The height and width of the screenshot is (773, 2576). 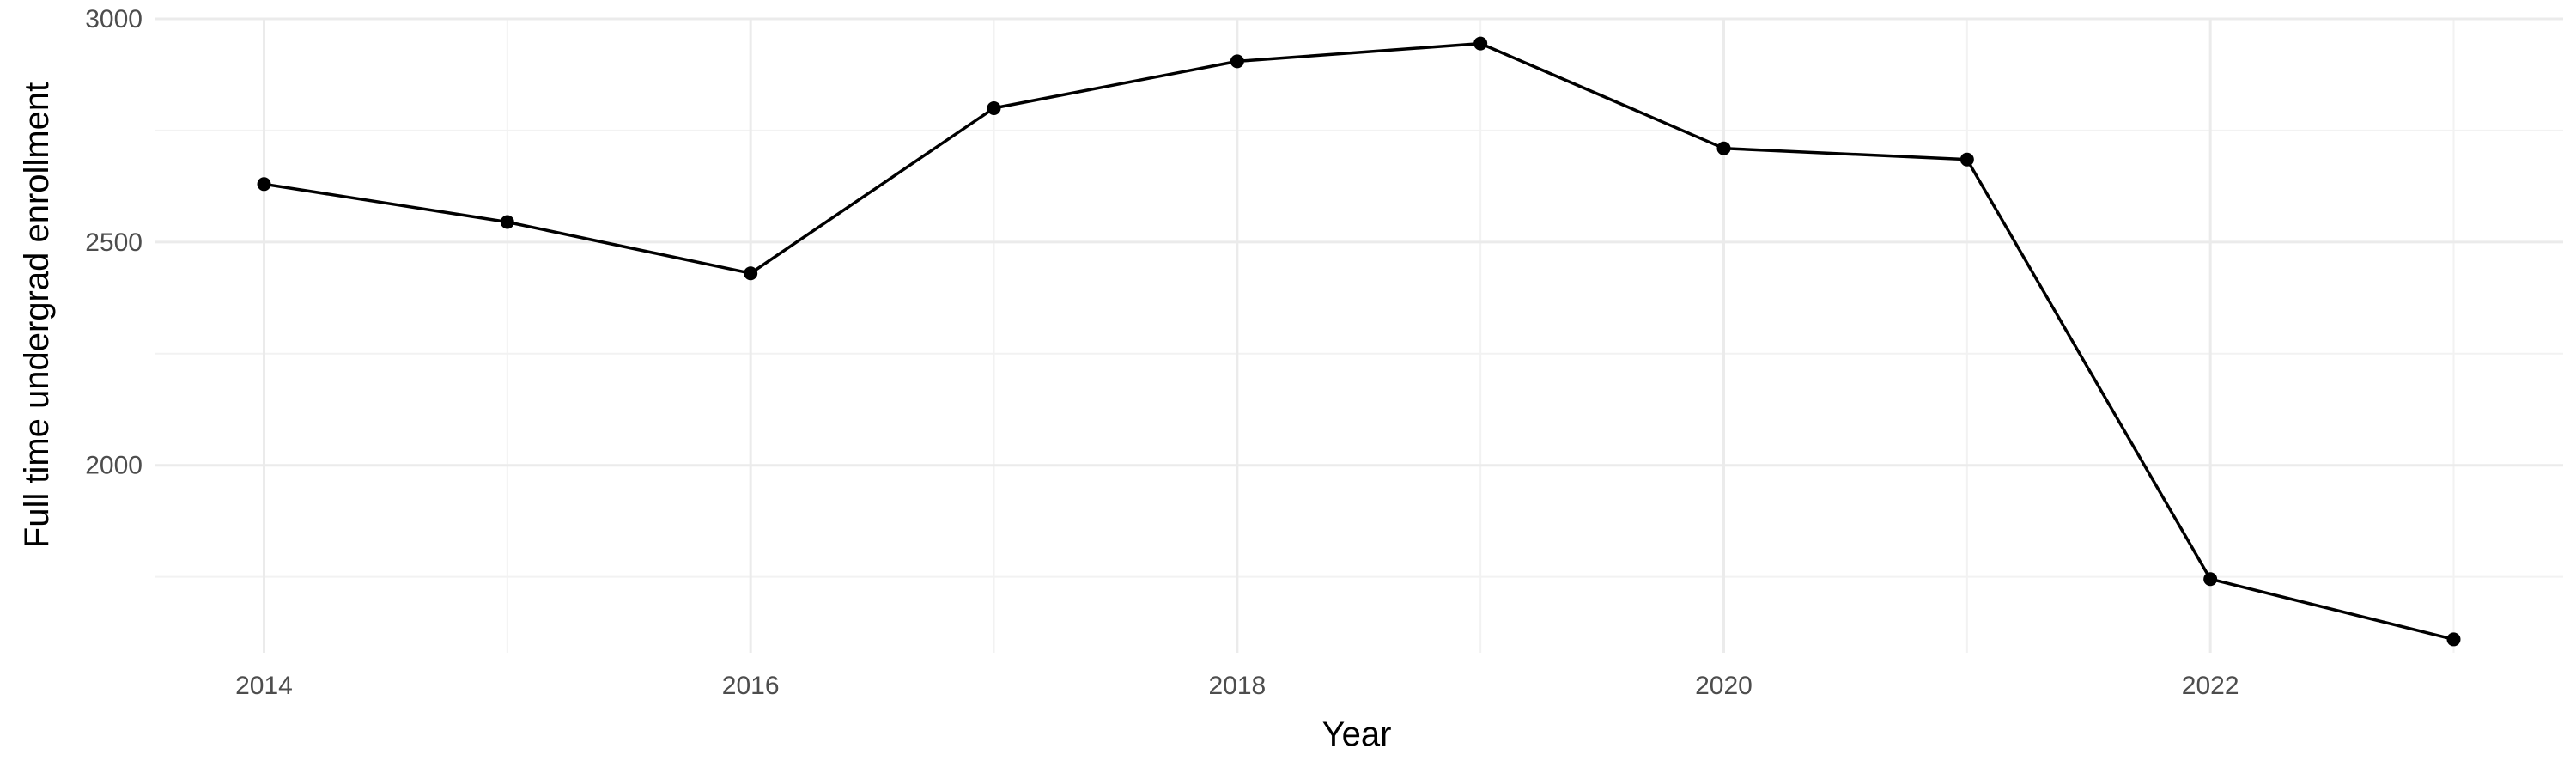 What do you see at coordinates (1357, 734) in the screenshot?
I see `x-axis-title: Year` at bounding box center [1357, 734].